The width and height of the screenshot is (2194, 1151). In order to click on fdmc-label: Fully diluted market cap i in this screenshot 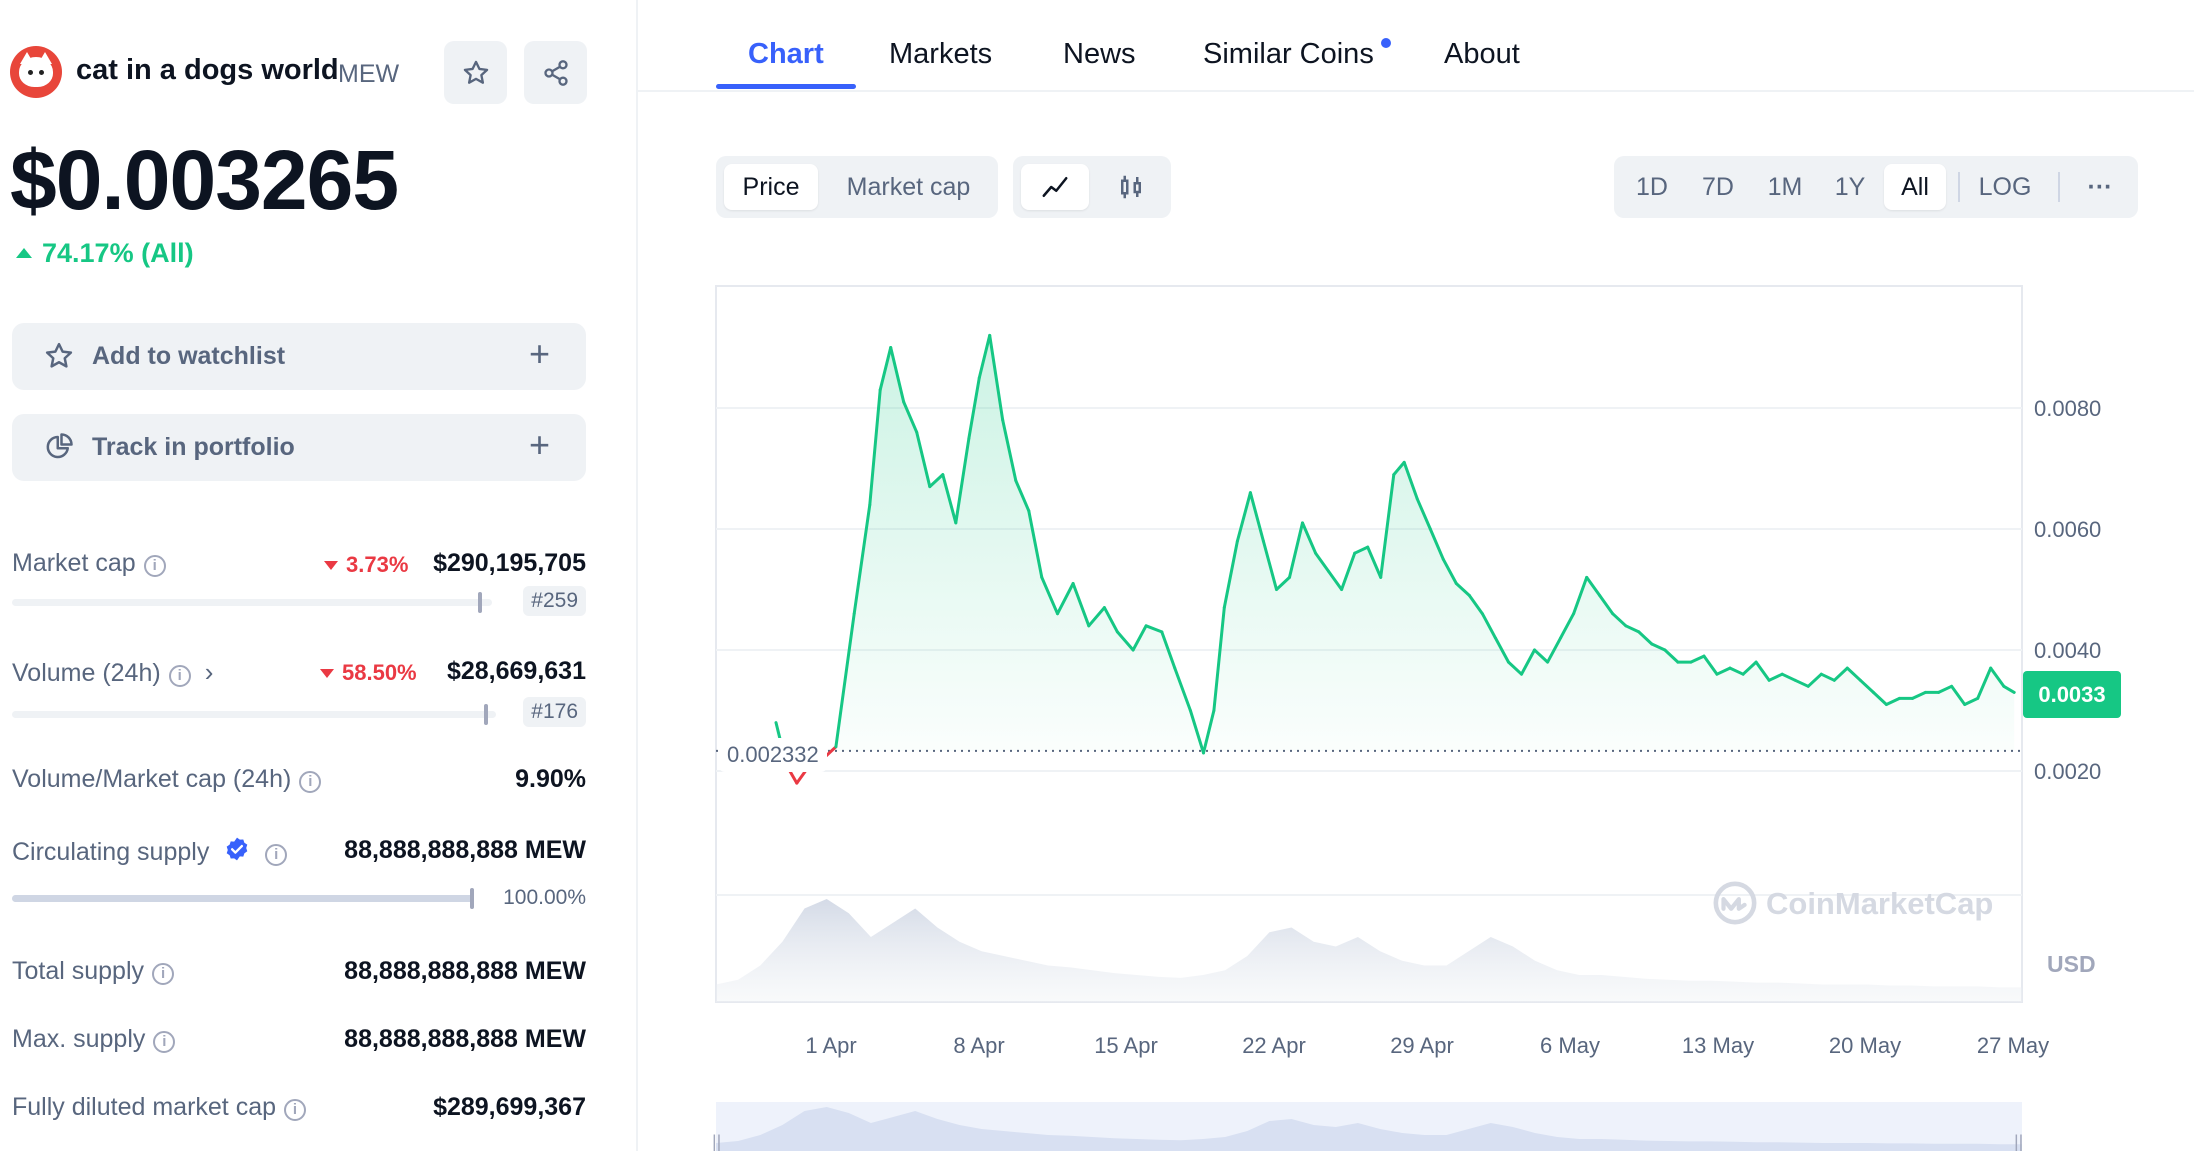, I will do `click(159, 1107)`.